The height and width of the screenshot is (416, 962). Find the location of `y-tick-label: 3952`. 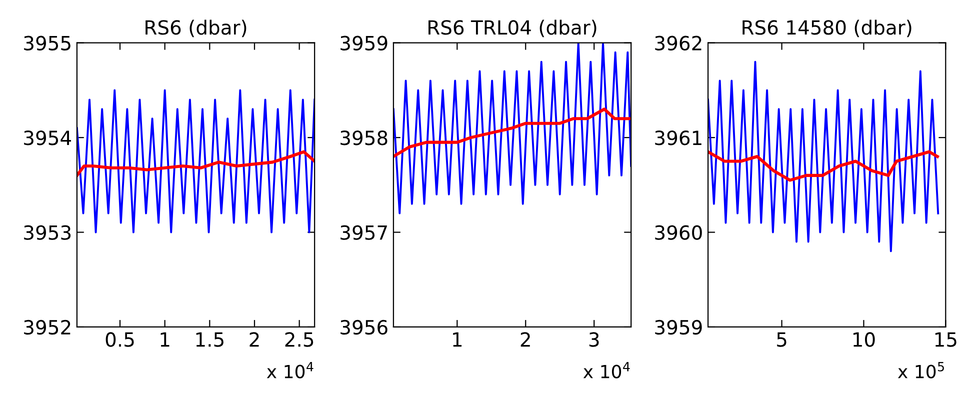

y-tick-label: 3952 is located at coordinates (47, 327).